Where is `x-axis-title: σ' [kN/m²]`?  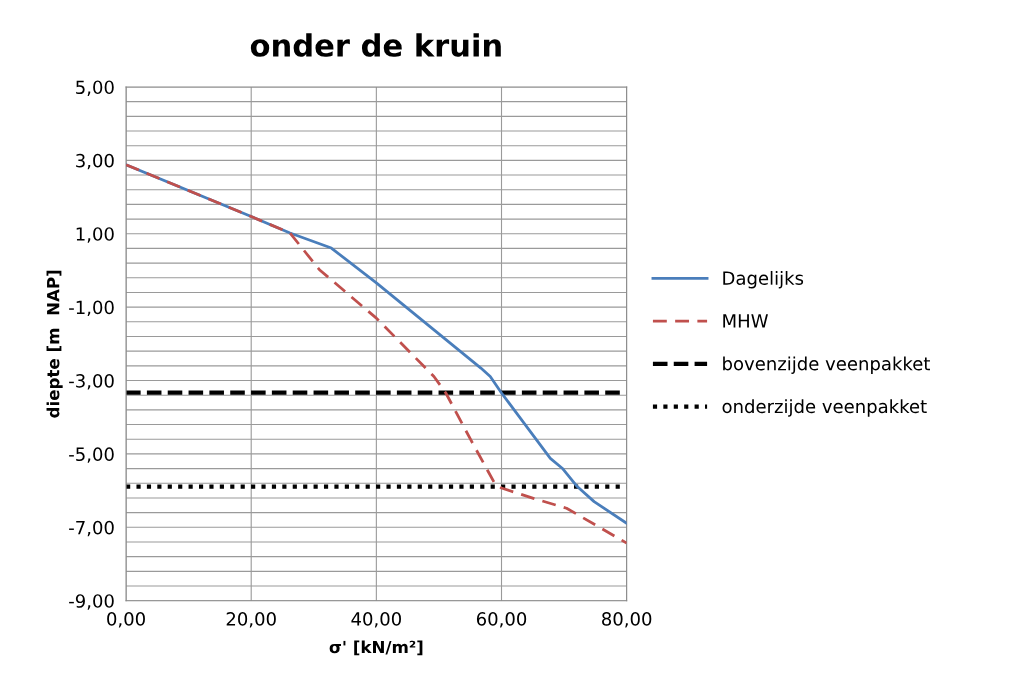
x-axis-title: σ' [kN/m²] is located at coordinates (376, 648).